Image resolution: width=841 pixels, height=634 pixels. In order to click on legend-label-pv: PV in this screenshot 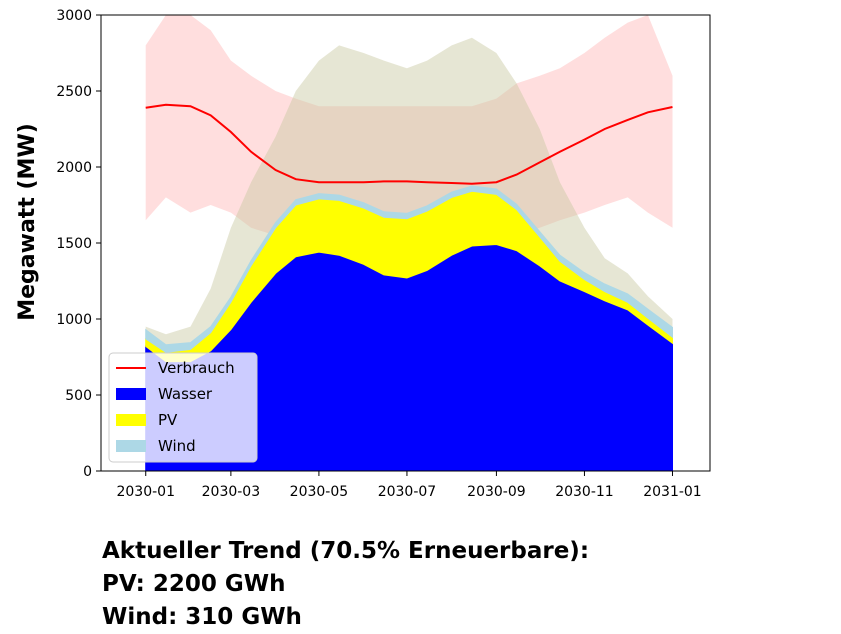, I will do `click(168, 420)`.